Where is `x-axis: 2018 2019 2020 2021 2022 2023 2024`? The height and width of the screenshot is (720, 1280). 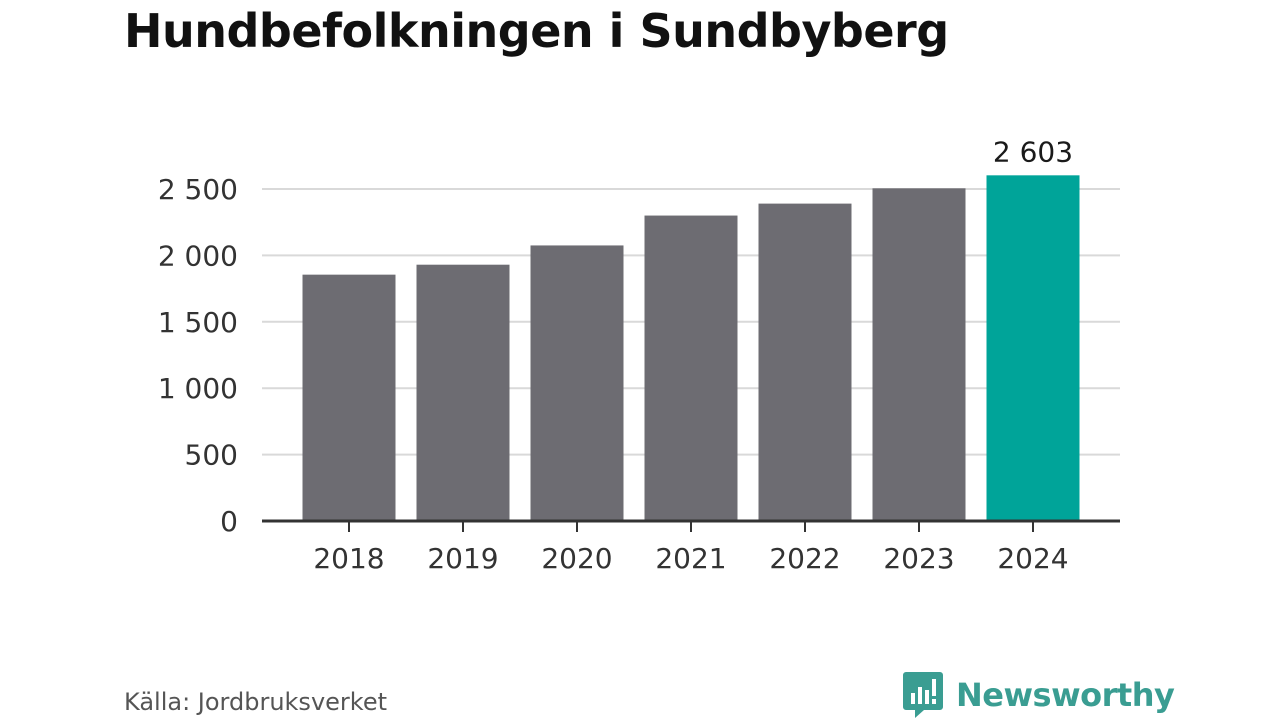
x-axis: 2018 2019 2020 2021 2022 2023 2024 is located at coordinates (691, 547).